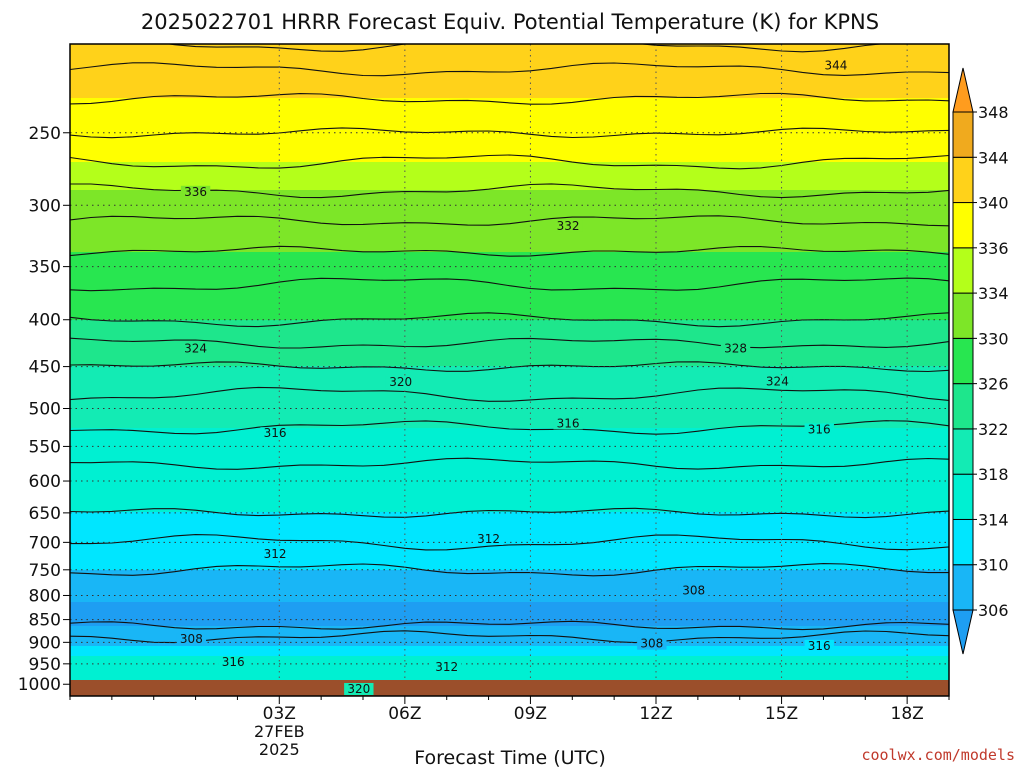  I want to click on colorbar-label: 334, so click(993, 293).